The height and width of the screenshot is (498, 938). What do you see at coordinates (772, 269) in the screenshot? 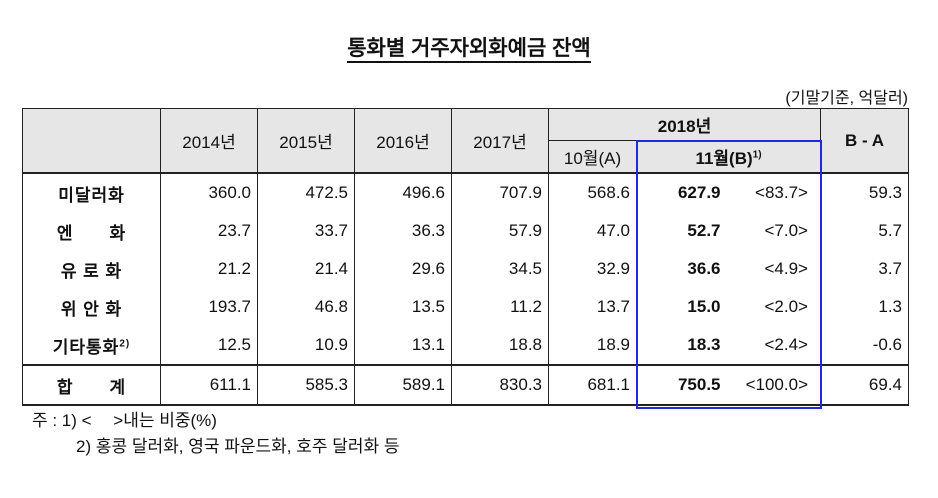
I see `share-cell: <4.9>` at bounding box center [772, 269].